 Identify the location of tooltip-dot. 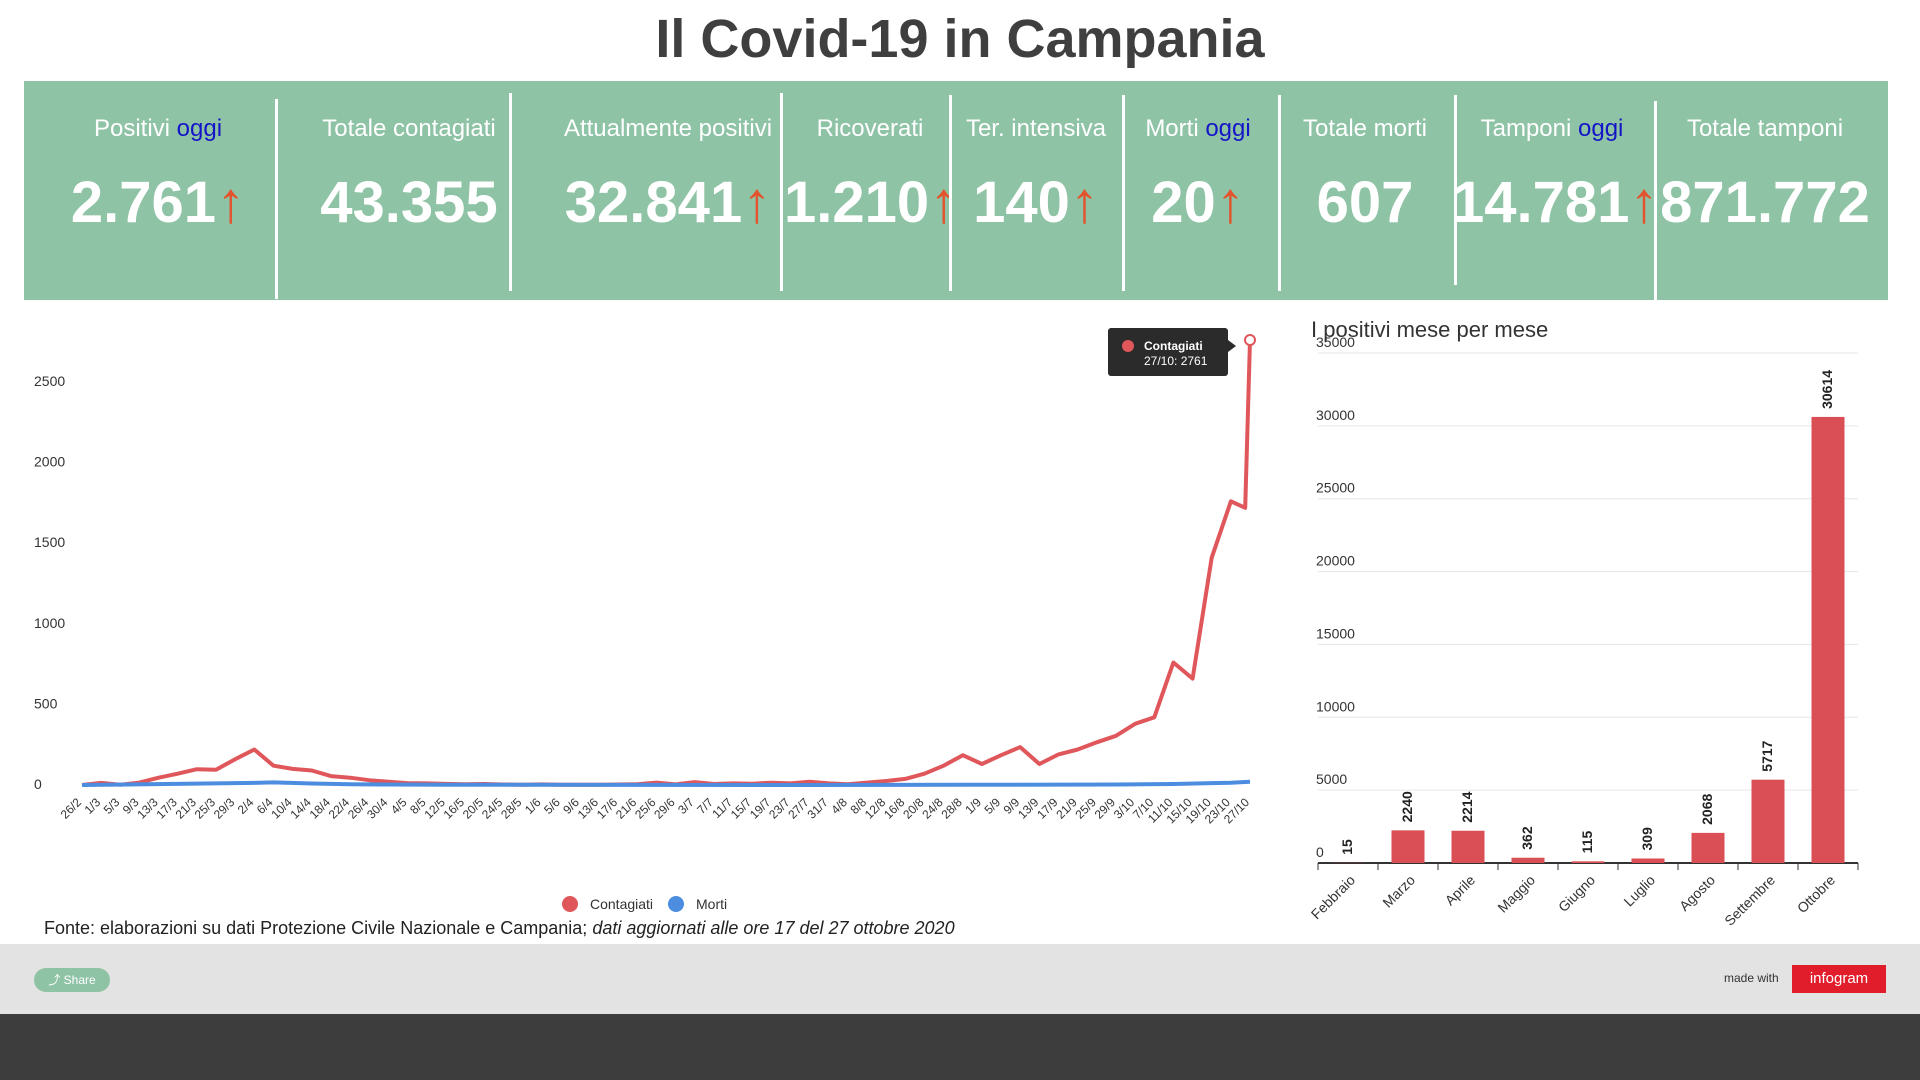
(1128, 346).